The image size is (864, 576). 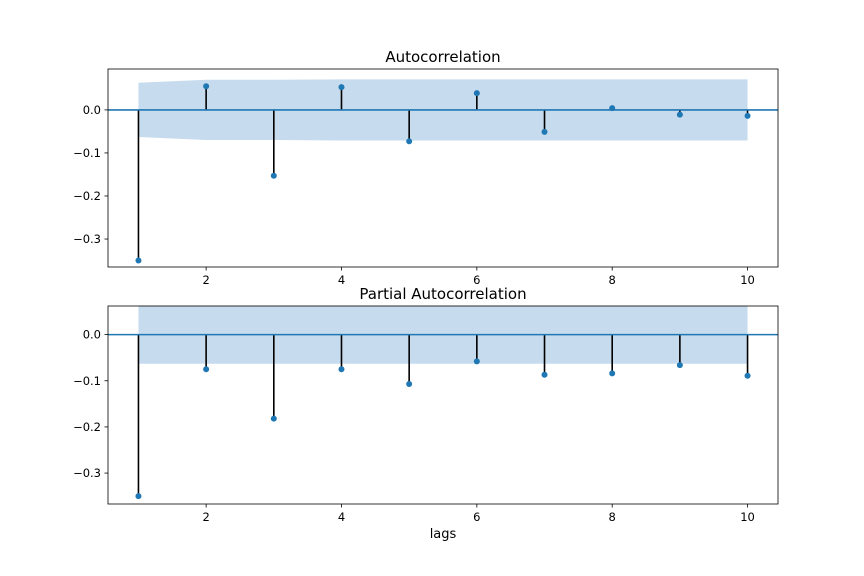 What do you see at coordinates (87, 427) in the screenshot?
I see `pacf-y-tick-label-1: −0.2` at bounding box center [87, 427].